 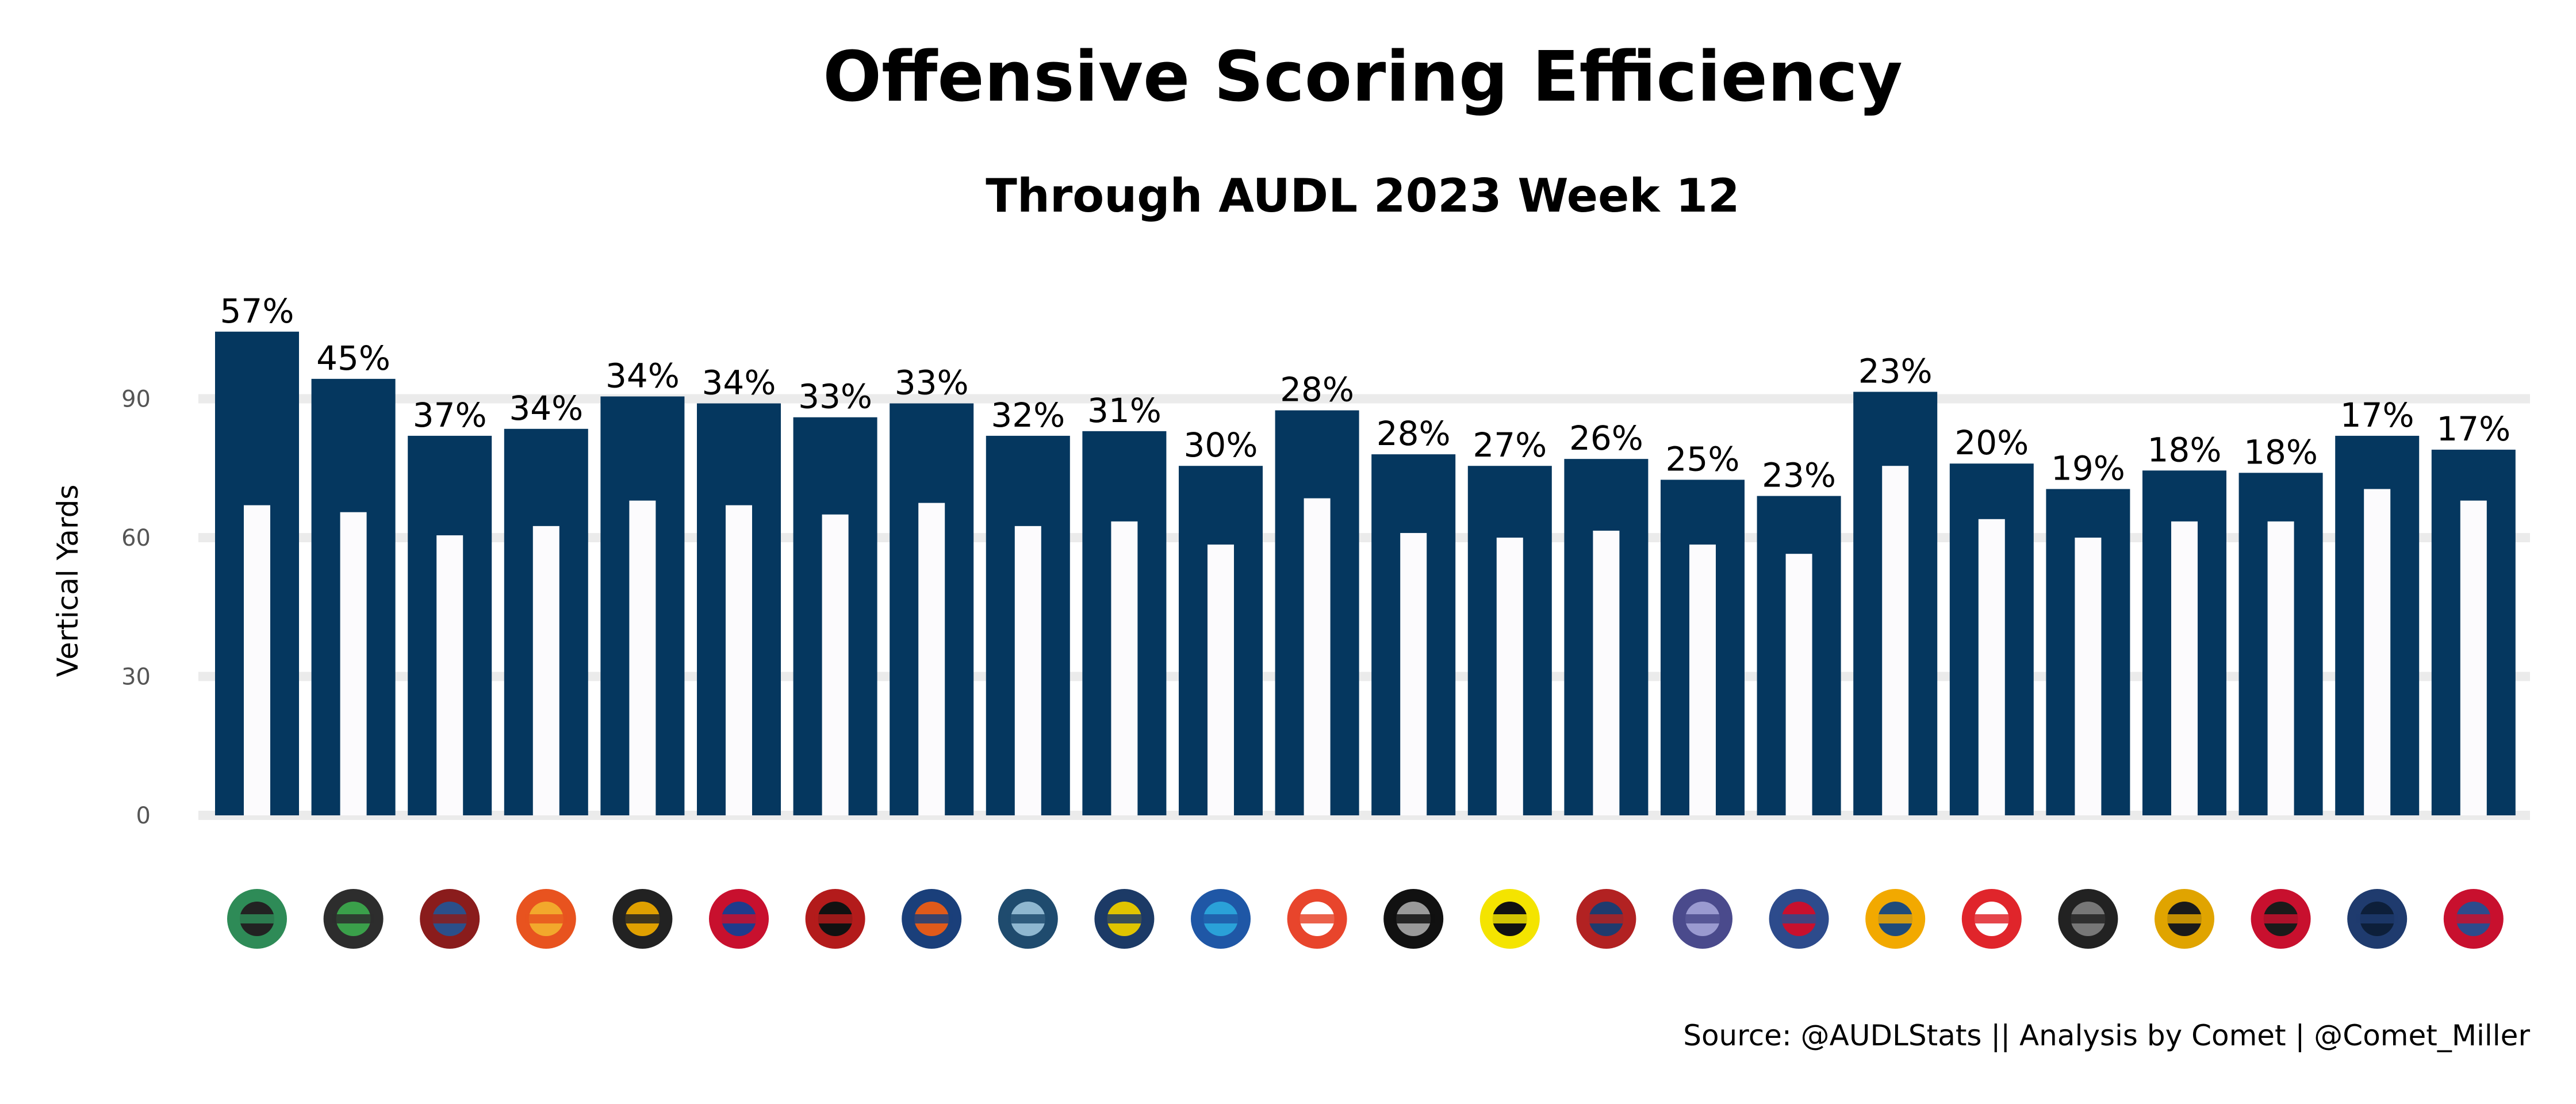 What do you see at coordinates (546, 919) in the screenshot?
I see `phoenix-logo` at bounding box center [546, 919].